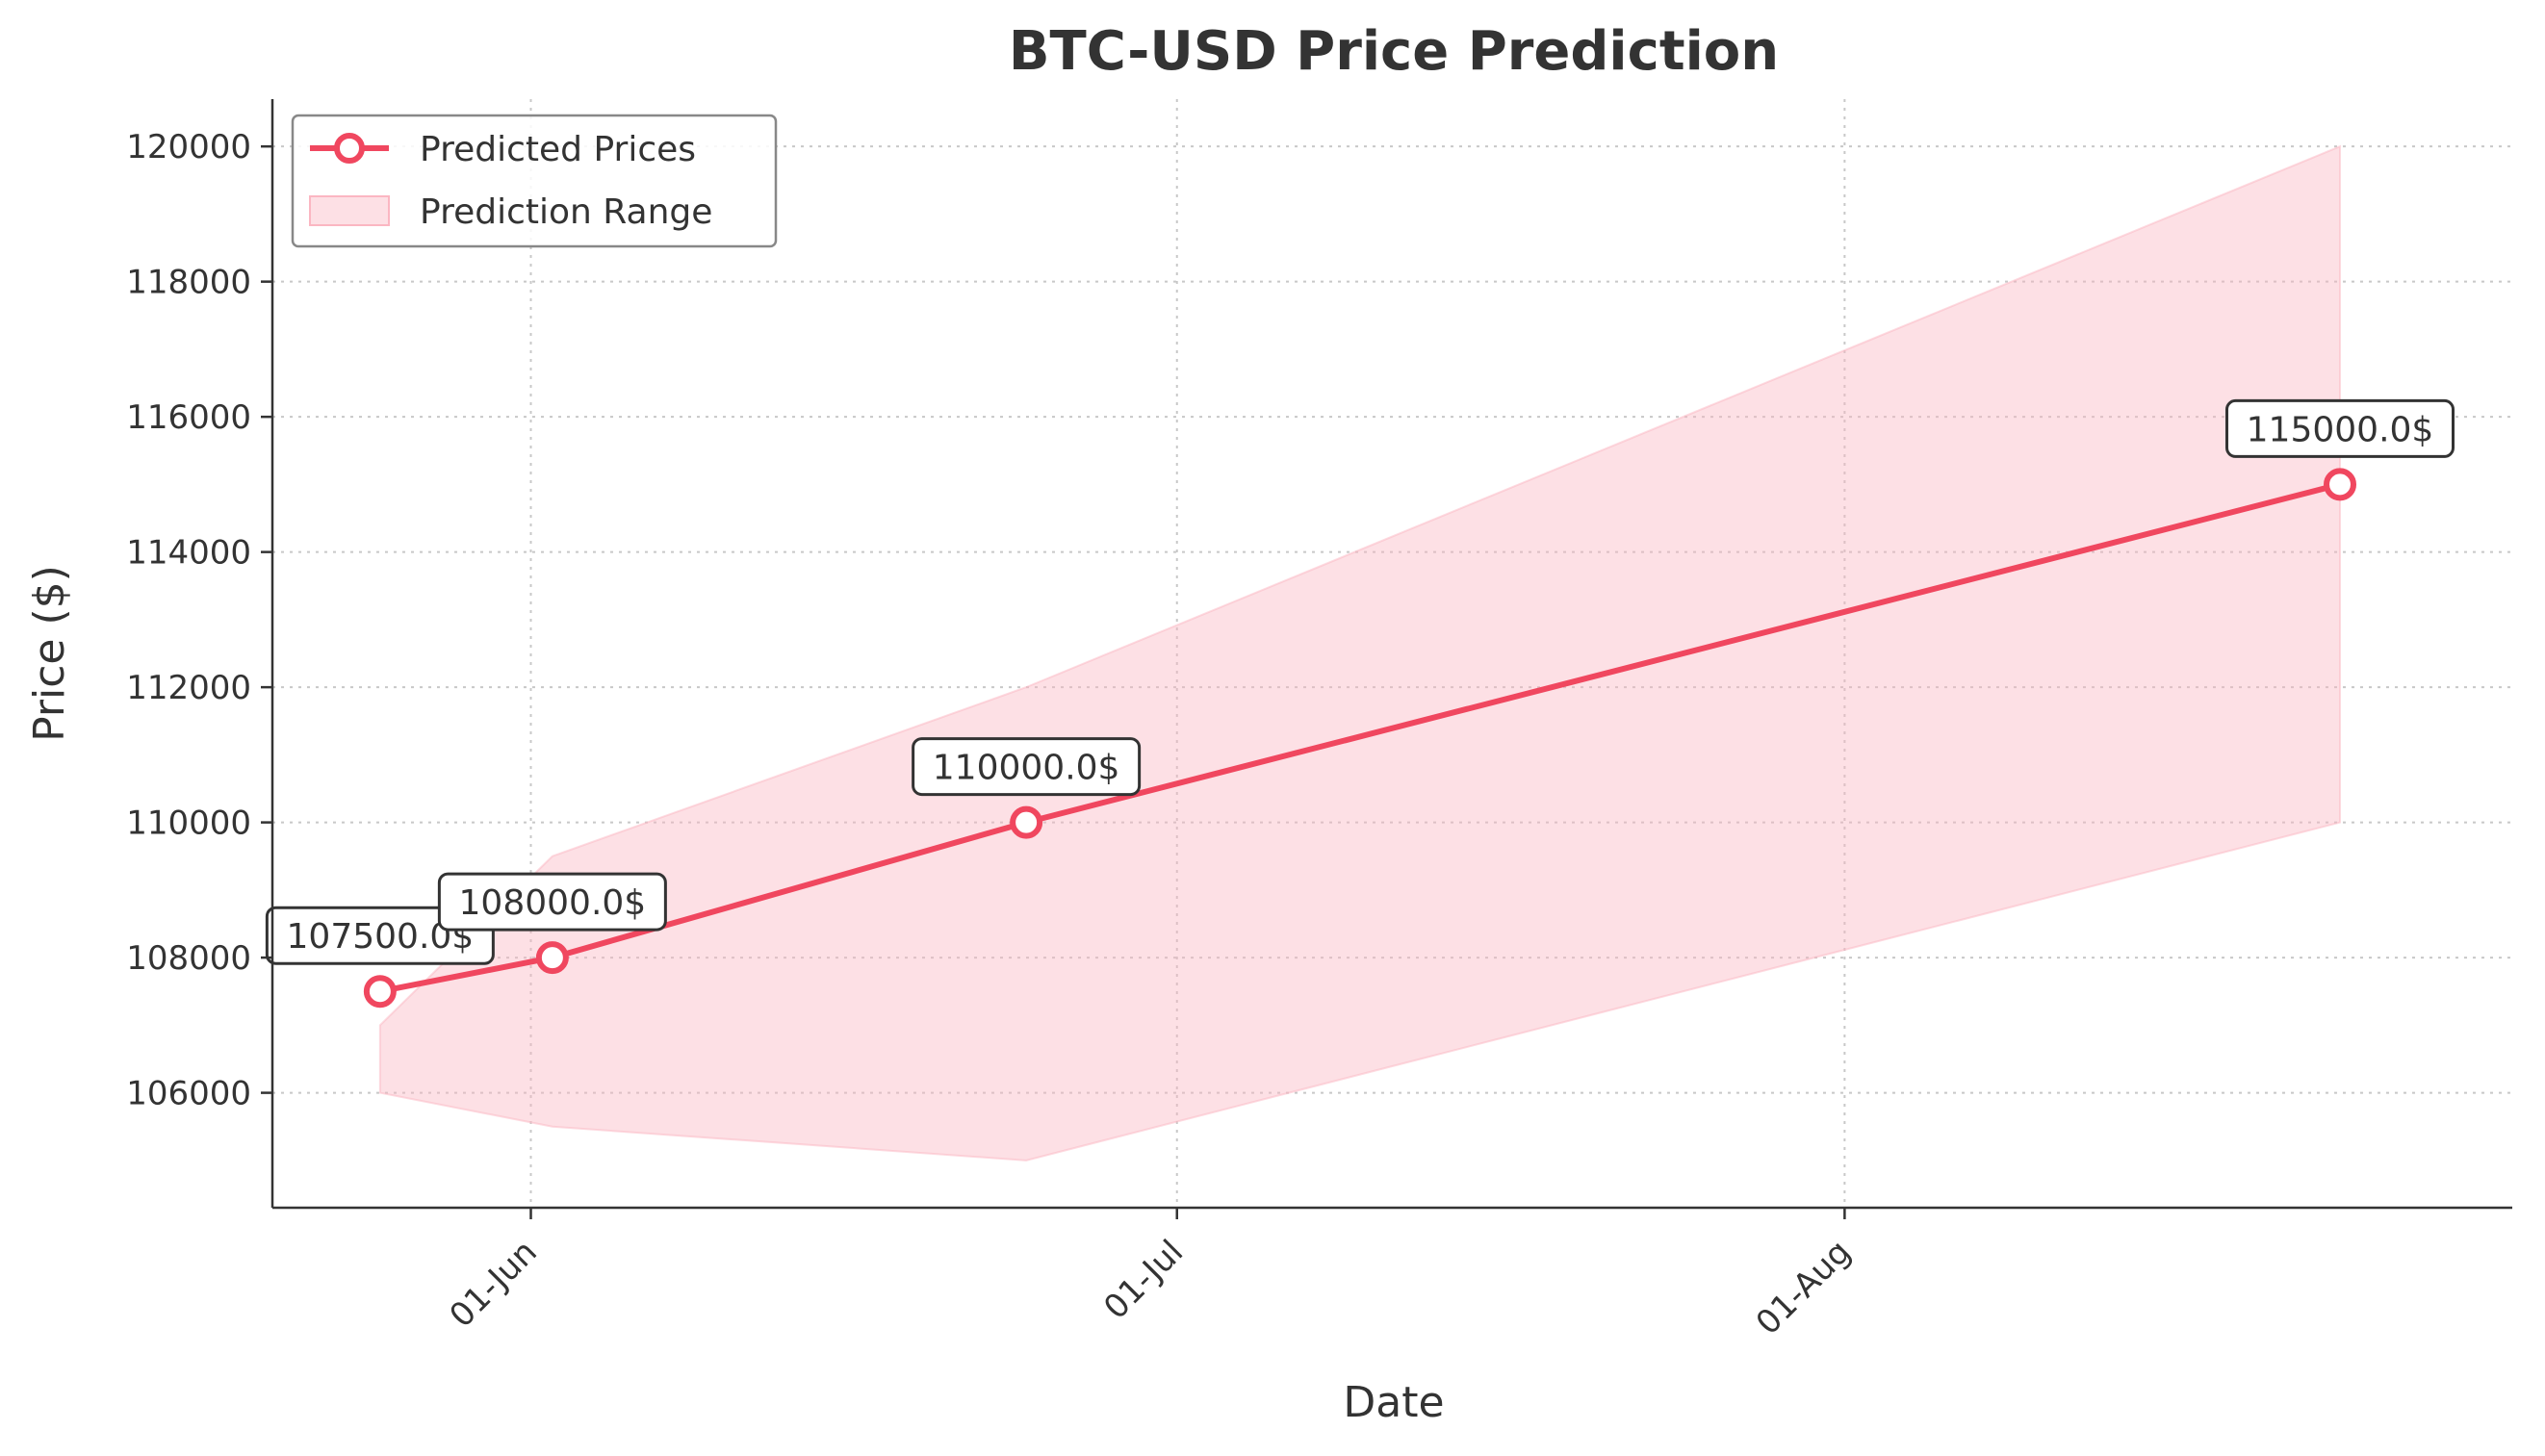 Image resolution: width=2545 pixels, height=1456 pixels. What do you see at coordinates (1394, 52) in the screenshot?
I see `chart-title: BTC-USD Price Prediction` at bounding box center [1394, 52].